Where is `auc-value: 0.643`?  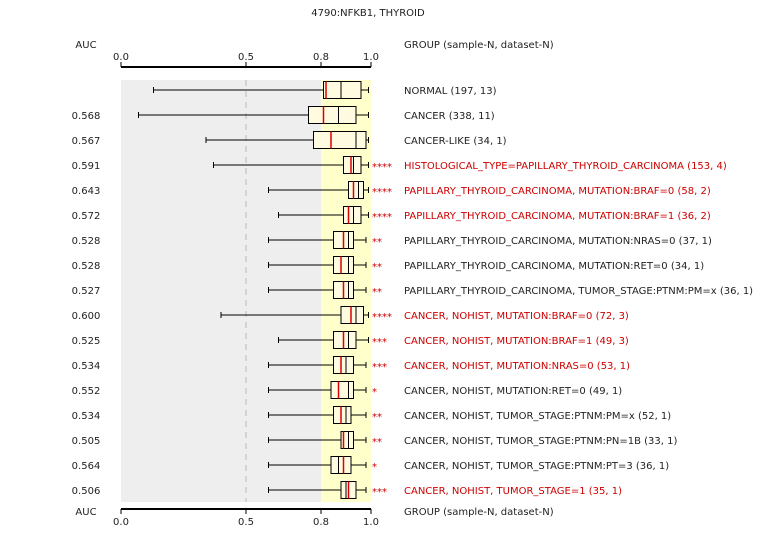
auc-value: 0.643 is located at coordinates (86, 191).